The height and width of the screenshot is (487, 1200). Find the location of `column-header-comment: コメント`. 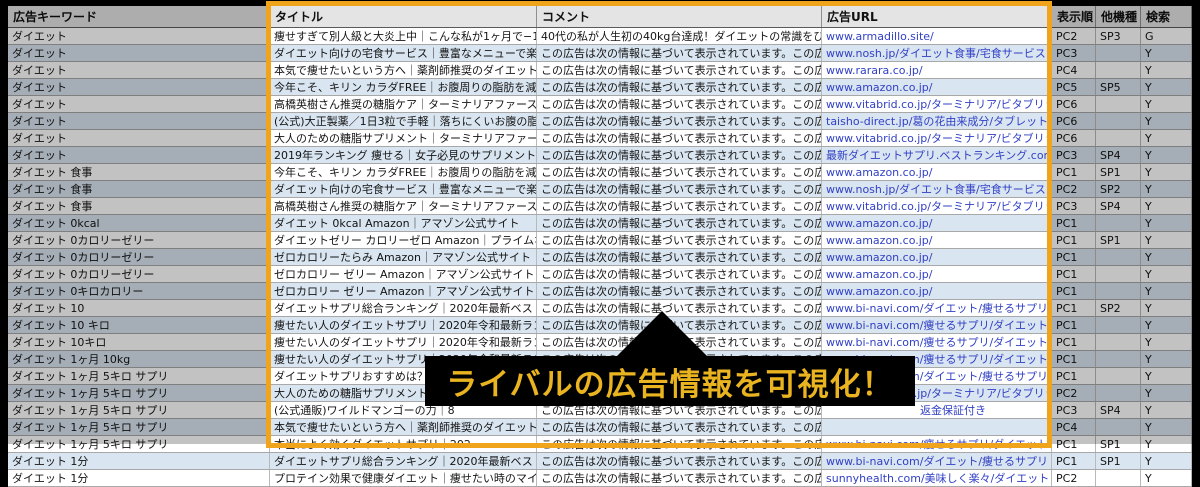

column-header-comment: コメント is located at coordinates (679, 16).